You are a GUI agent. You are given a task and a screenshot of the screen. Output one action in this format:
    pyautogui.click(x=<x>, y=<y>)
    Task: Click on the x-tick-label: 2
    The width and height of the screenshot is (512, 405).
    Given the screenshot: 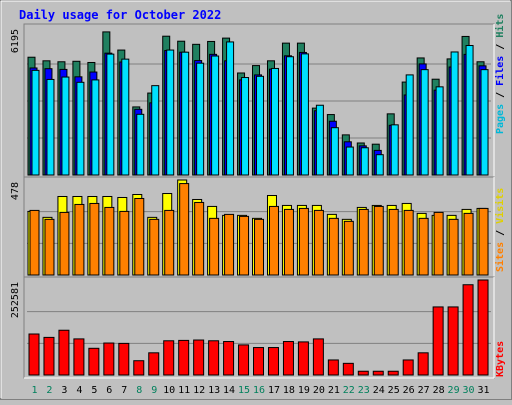 What is the action you would take?
    pyautogui.click(x=49, y=390)
    